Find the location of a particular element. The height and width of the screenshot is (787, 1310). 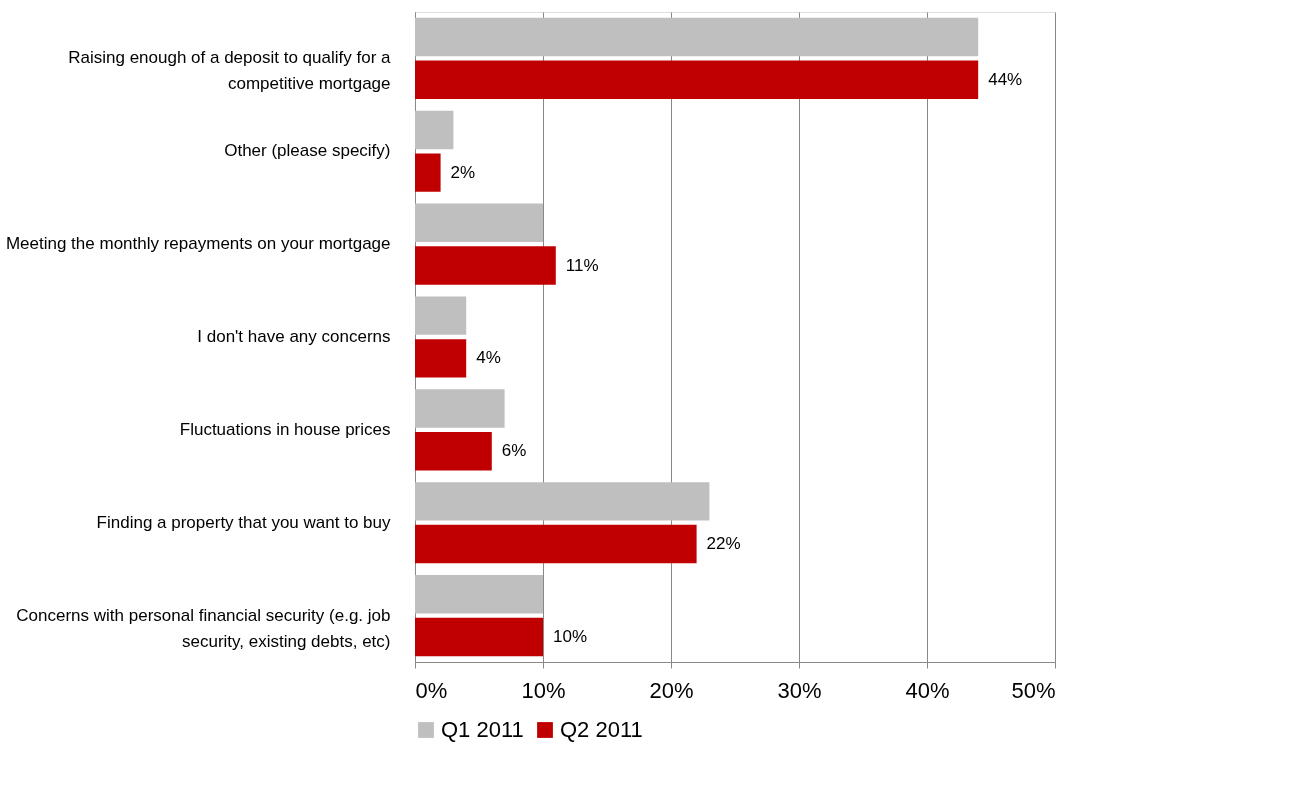

x-tick-label: 20% is located at coordinates (671, 690).